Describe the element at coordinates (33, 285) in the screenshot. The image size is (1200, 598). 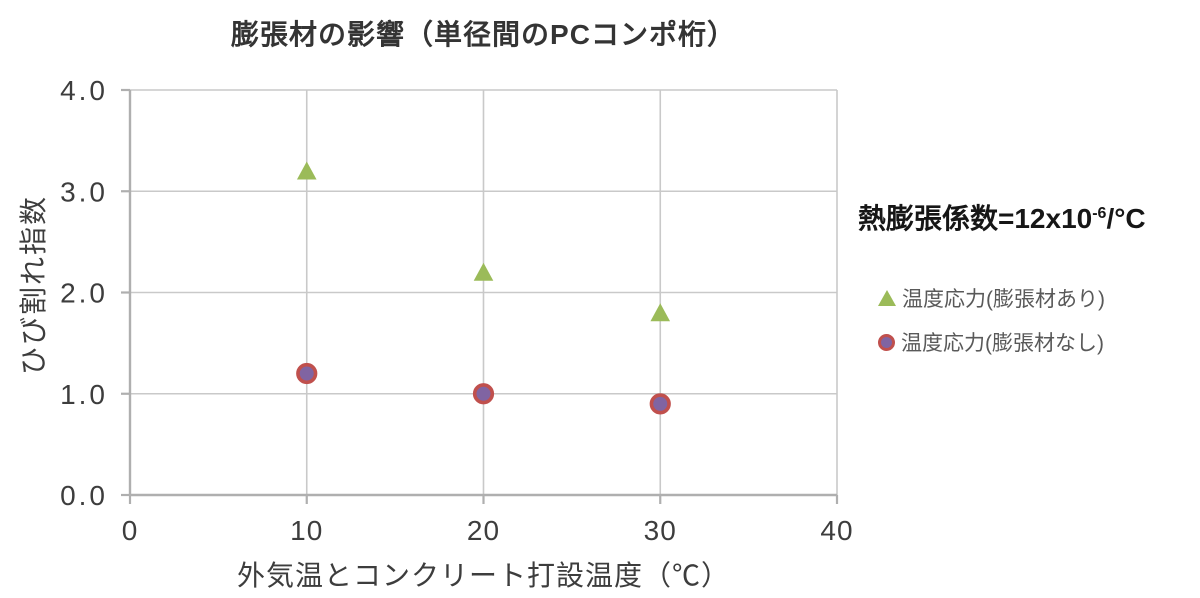
I see `y-axis-title: ひび割れ指数` at that location.